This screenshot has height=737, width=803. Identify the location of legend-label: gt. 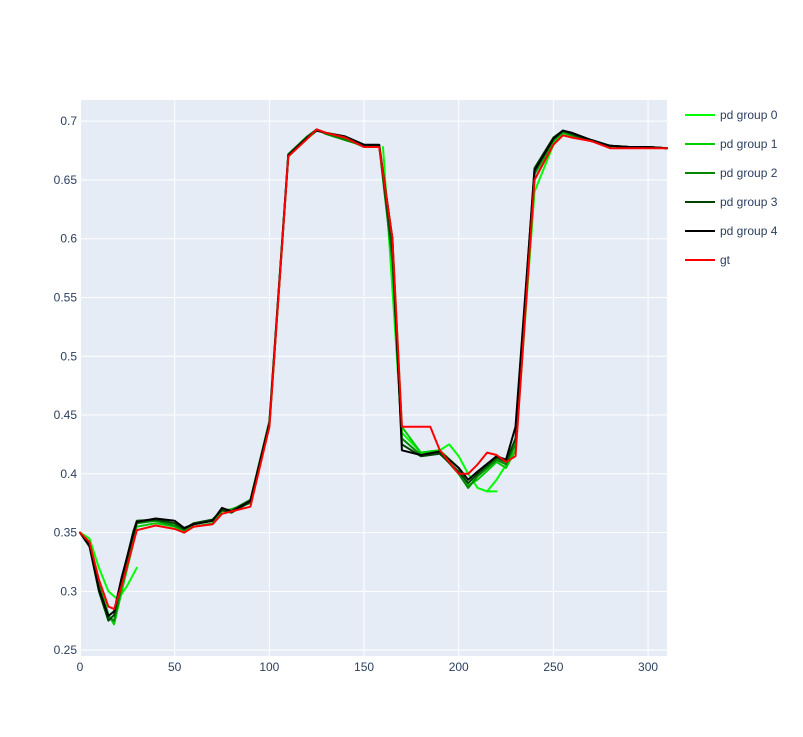
(725, 260).